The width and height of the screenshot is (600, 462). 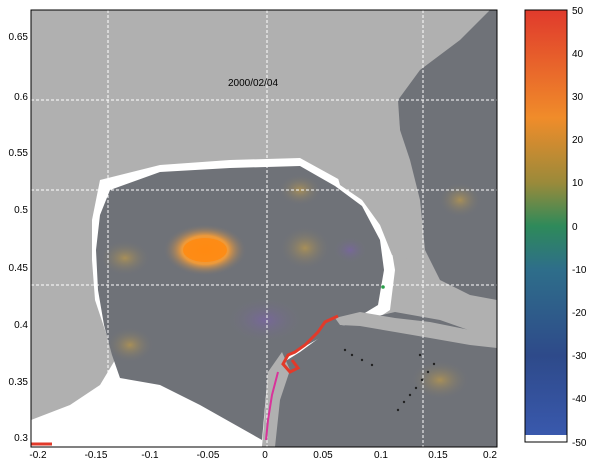 I want to click on colorbar-tick-label: 30, so click(x=578, y=97).